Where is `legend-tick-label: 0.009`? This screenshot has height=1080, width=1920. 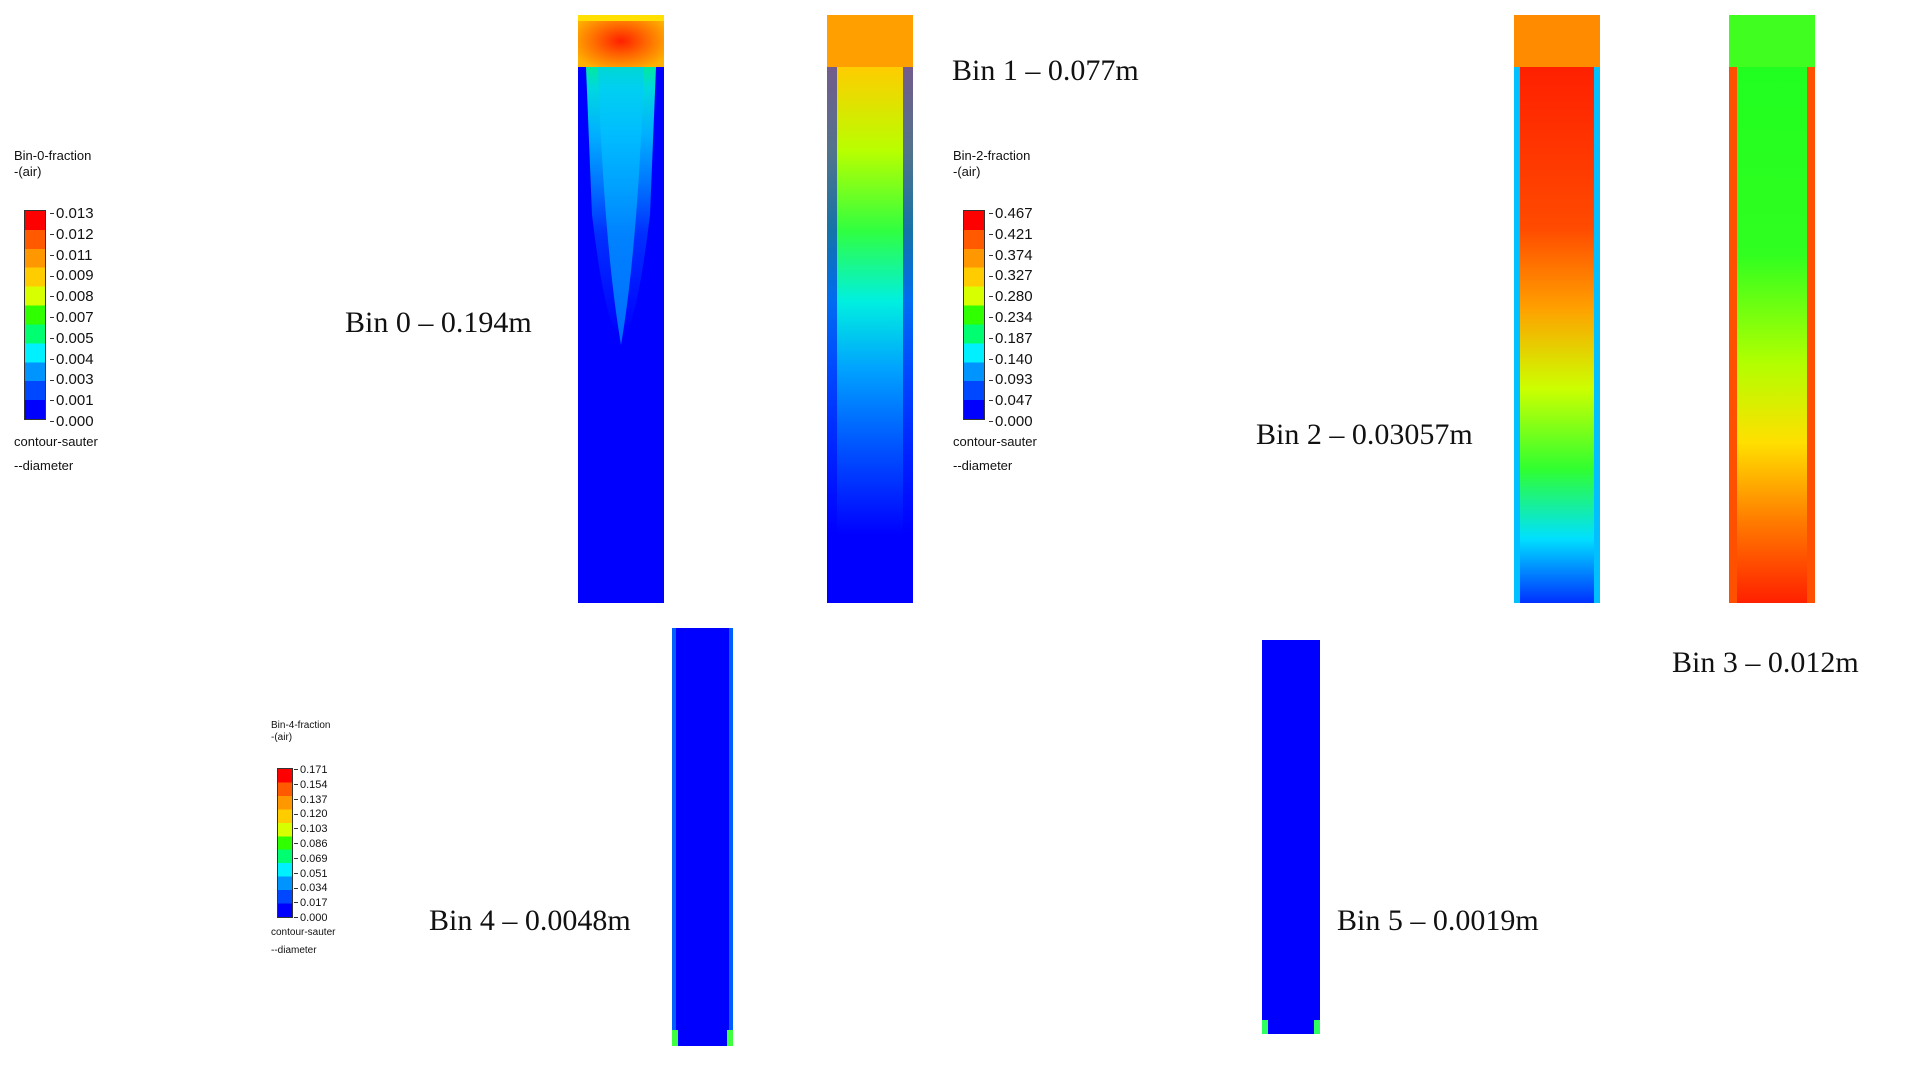 legend-tick-label: 0.009 is located at coordinates (75, 276).